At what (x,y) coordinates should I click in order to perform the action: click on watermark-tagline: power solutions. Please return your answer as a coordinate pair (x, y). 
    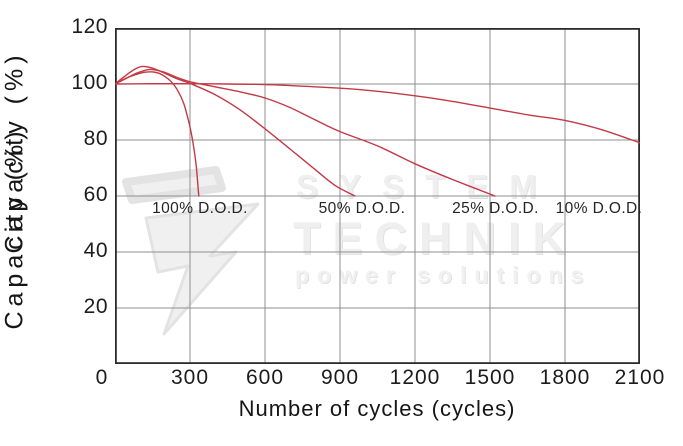
    Looking at the image, I should click on (443, 275).